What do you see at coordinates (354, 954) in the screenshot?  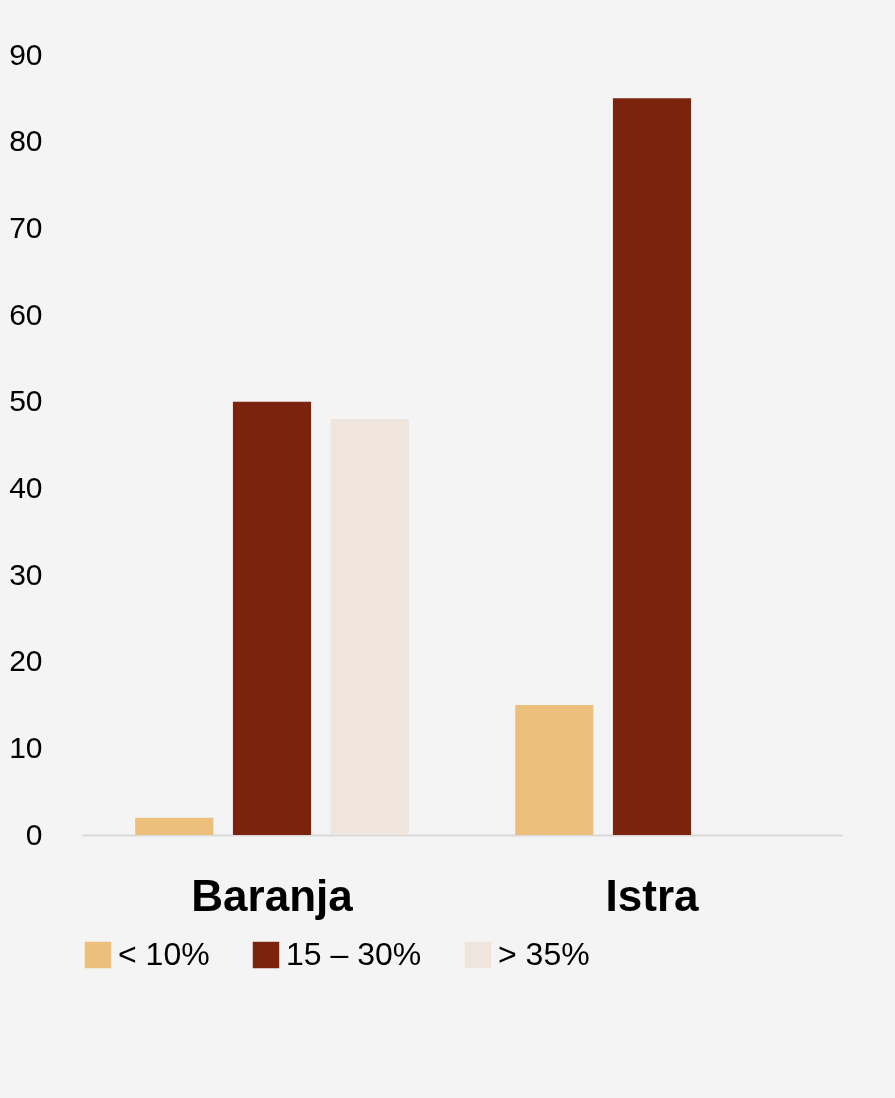 I see `legend-label: 15 – 30%` at bounding box center [354, 954].